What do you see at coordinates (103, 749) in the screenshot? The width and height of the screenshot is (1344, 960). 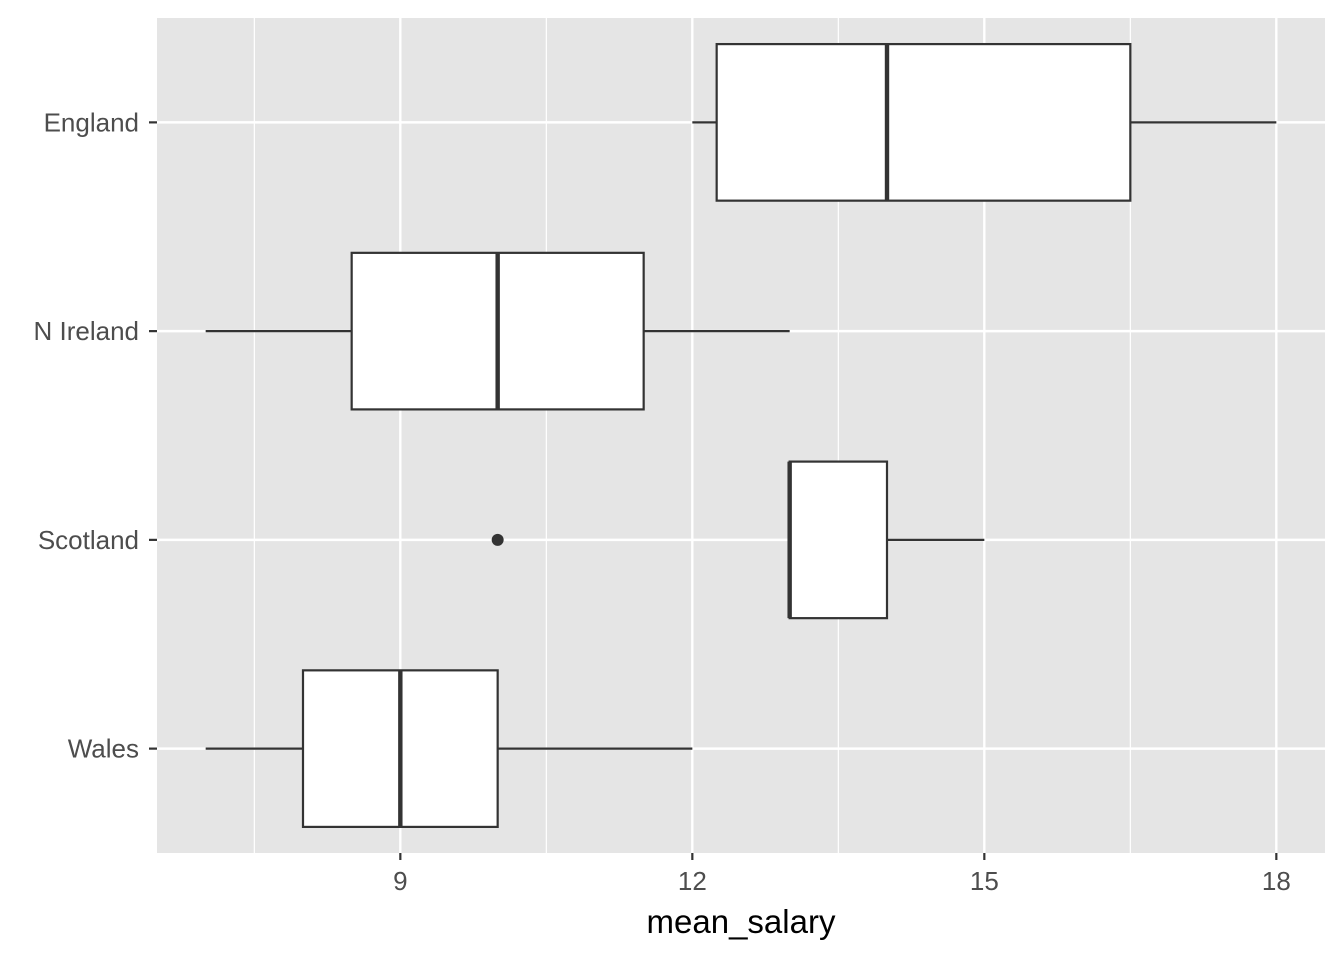 I see `y-tick-label: Wales` at bounding box center [103, 749].